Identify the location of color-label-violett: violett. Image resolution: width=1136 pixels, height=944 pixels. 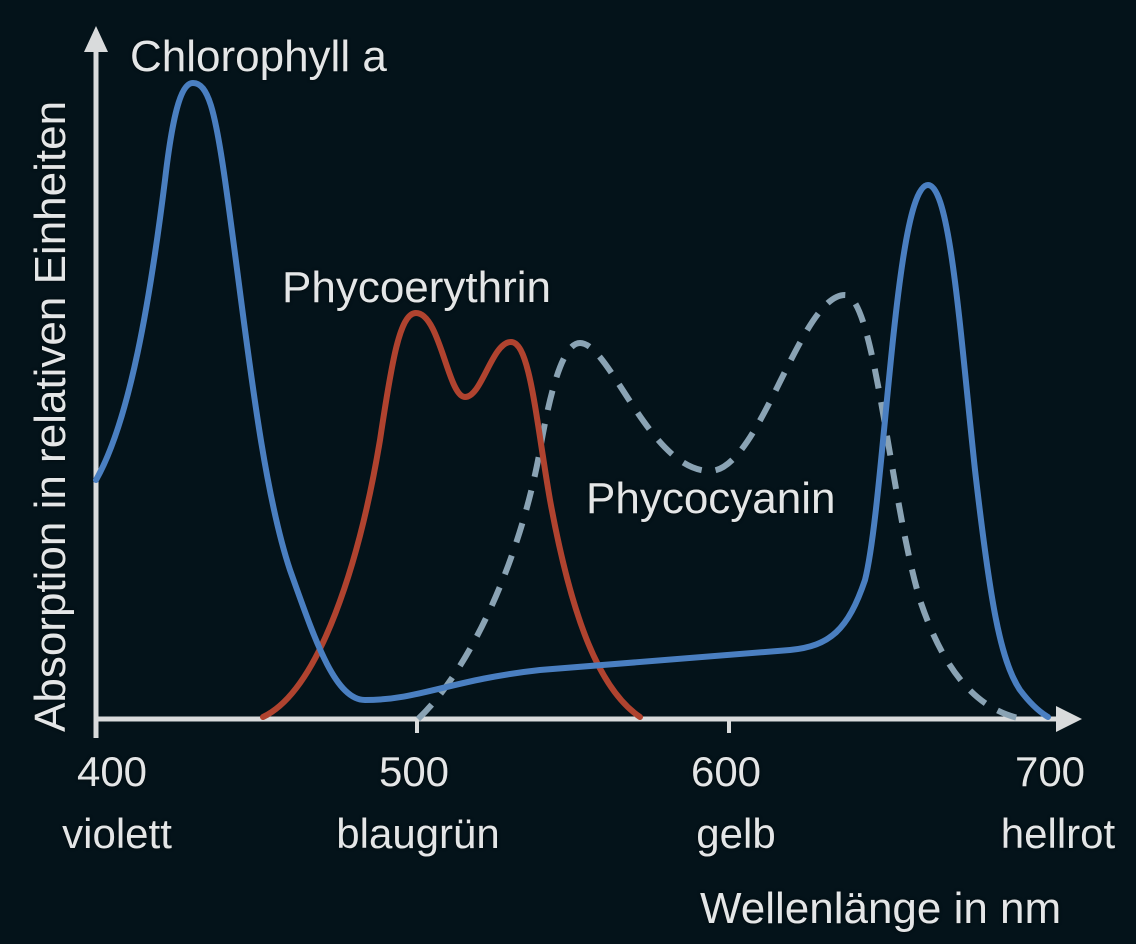
(117, 833).